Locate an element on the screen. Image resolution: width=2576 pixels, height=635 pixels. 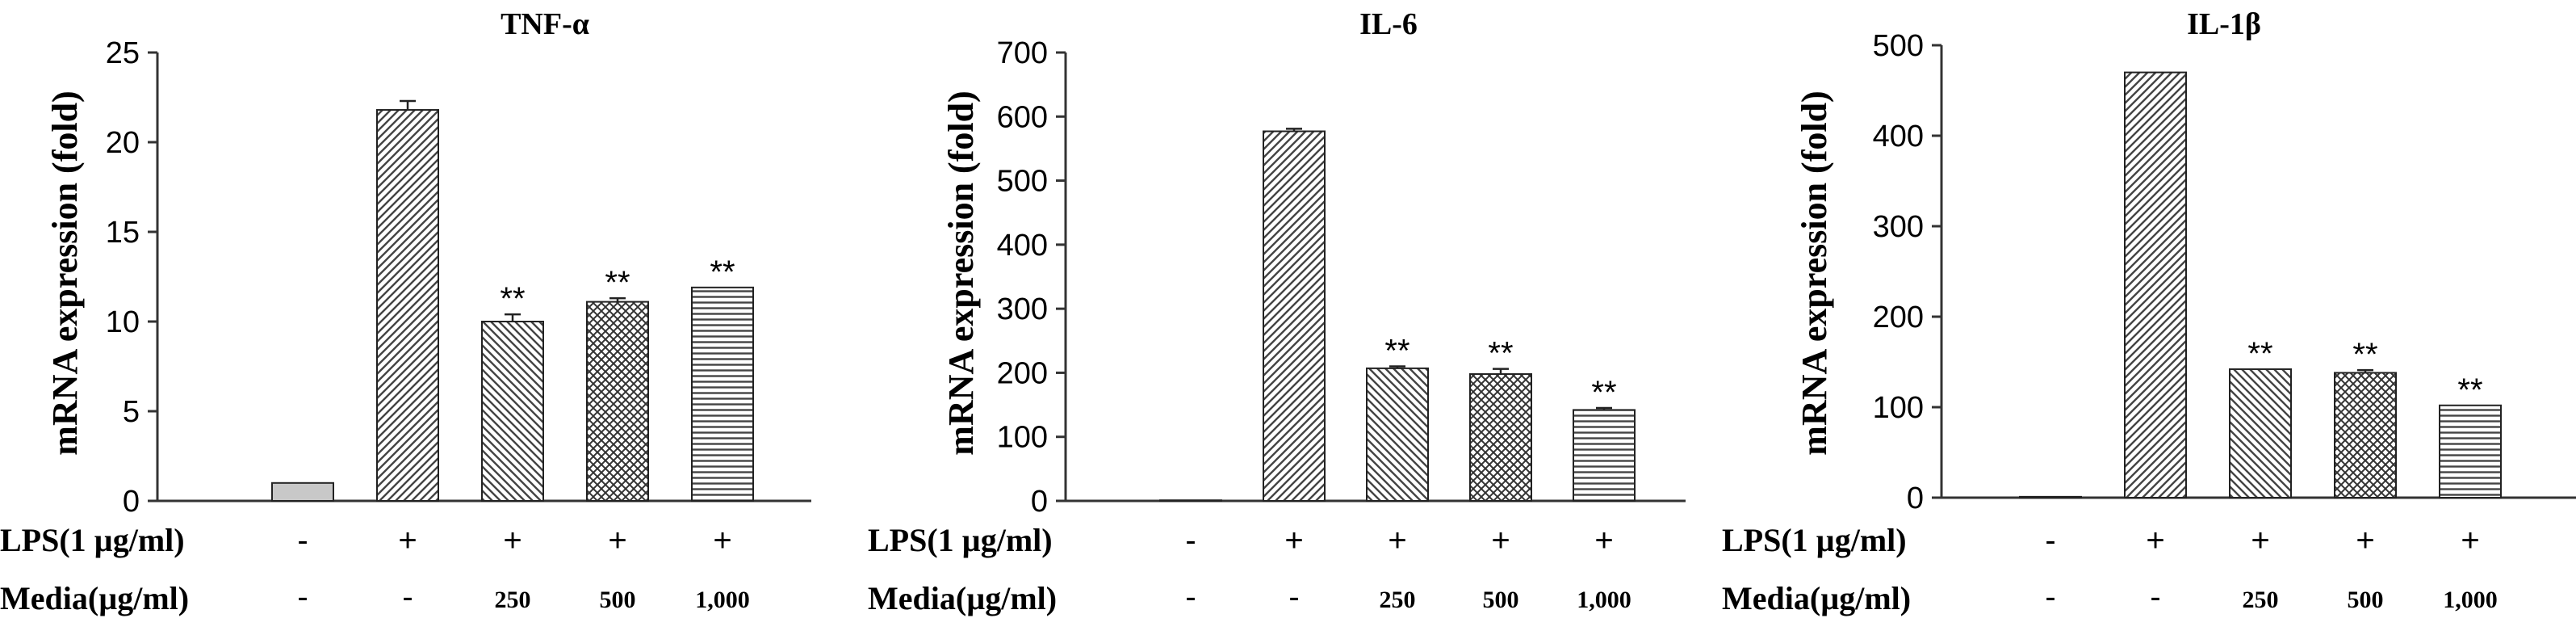
chart-title: IL-1β is located at coordinates (2224, 24).